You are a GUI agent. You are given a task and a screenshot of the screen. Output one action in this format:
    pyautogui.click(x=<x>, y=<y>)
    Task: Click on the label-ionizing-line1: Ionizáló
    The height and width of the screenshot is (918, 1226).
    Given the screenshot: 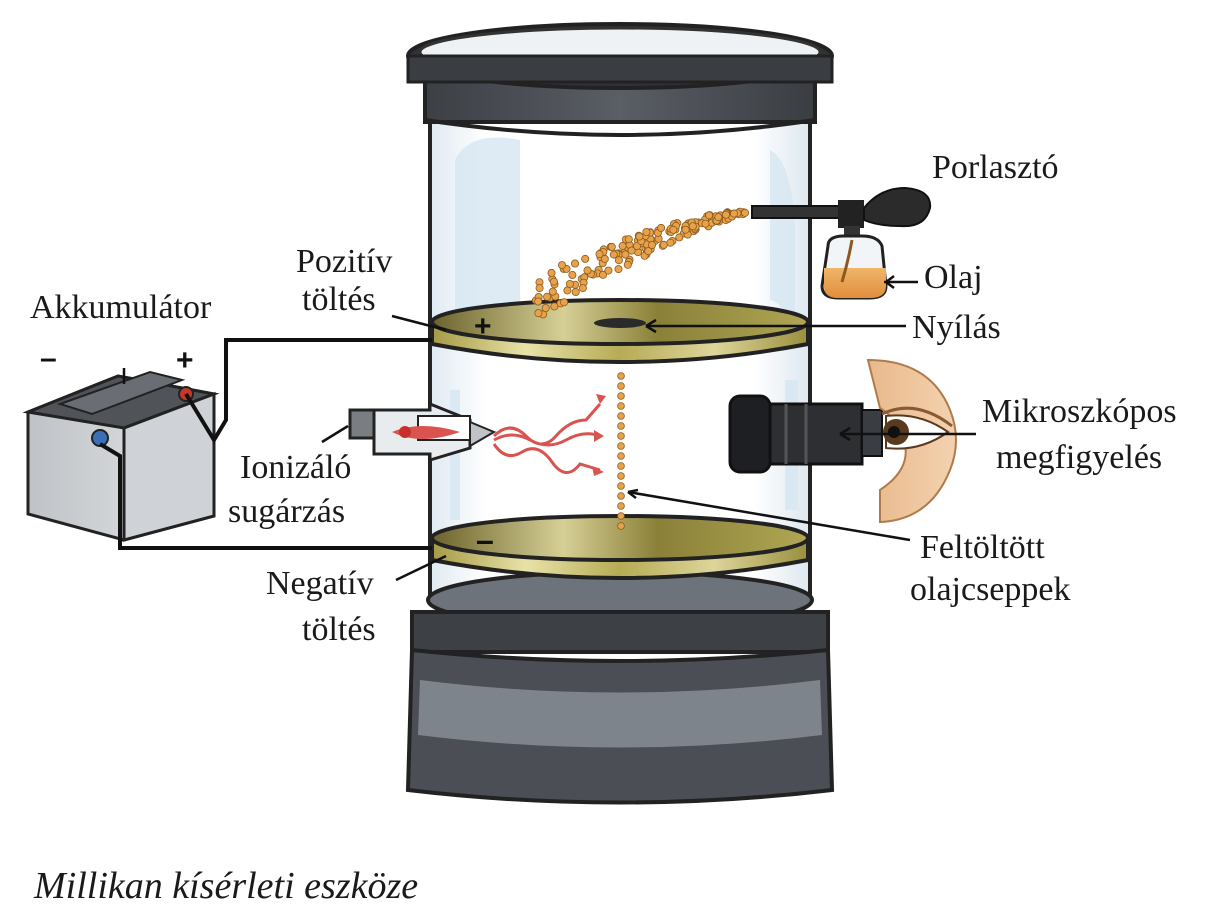 What is the action you would take?
    pyautogui.click(x=295, y=467)
    